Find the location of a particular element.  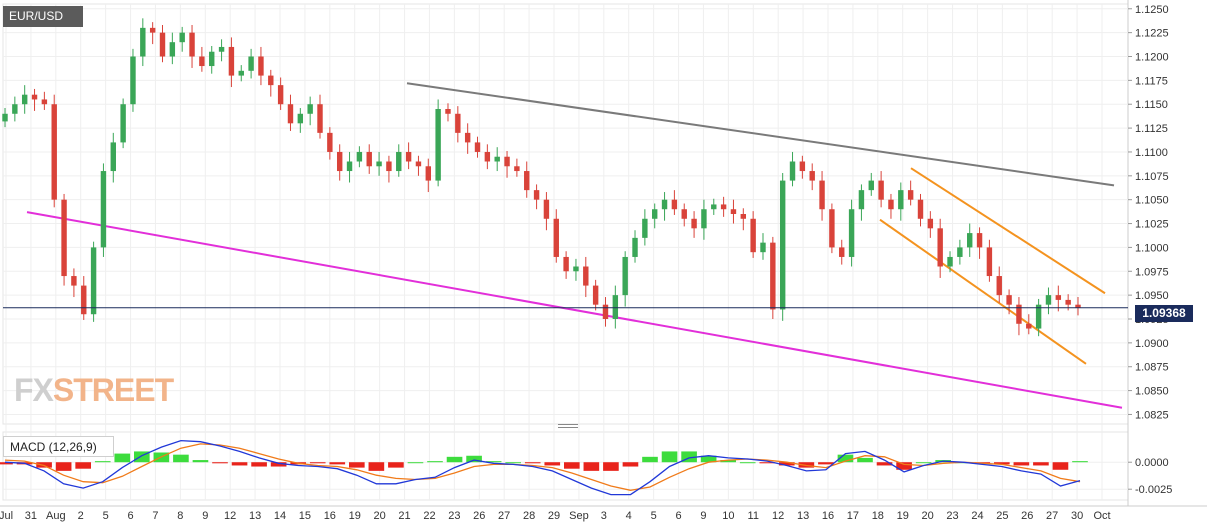

x-tick-label: 15 is located at coordinates (305, 516).